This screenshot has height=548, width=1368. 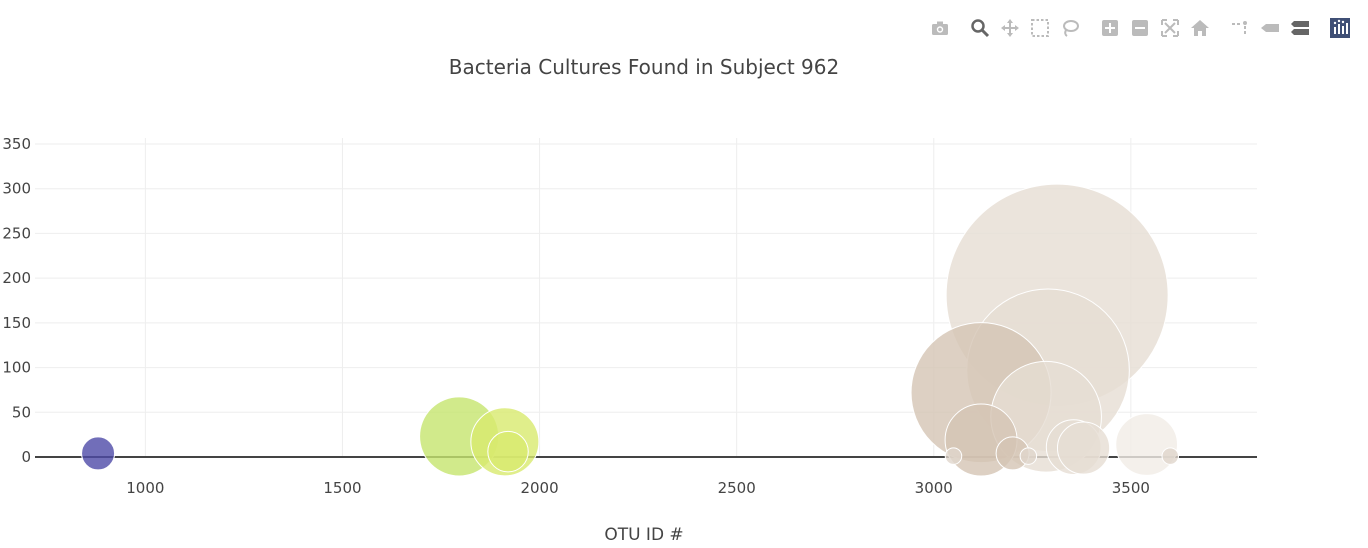 I want to click on spike-lines-icon, so click(x=1240, y=28).